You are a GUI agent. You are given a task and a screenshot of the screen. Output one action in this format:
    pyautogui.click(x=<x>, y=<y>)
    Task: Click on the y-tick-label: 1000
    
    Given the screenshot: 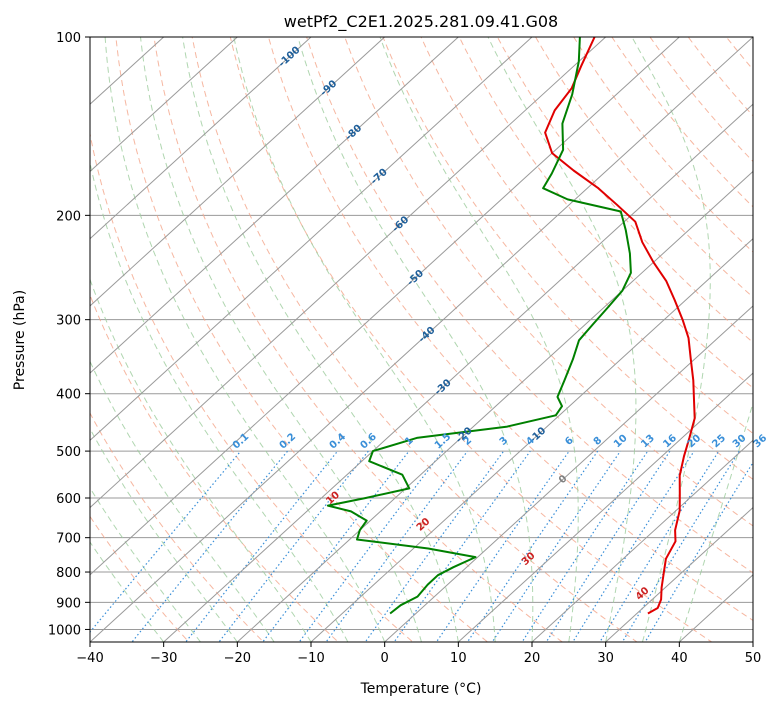 What is the action you would take?
    pyautogui.click(x=64, y=630)
    